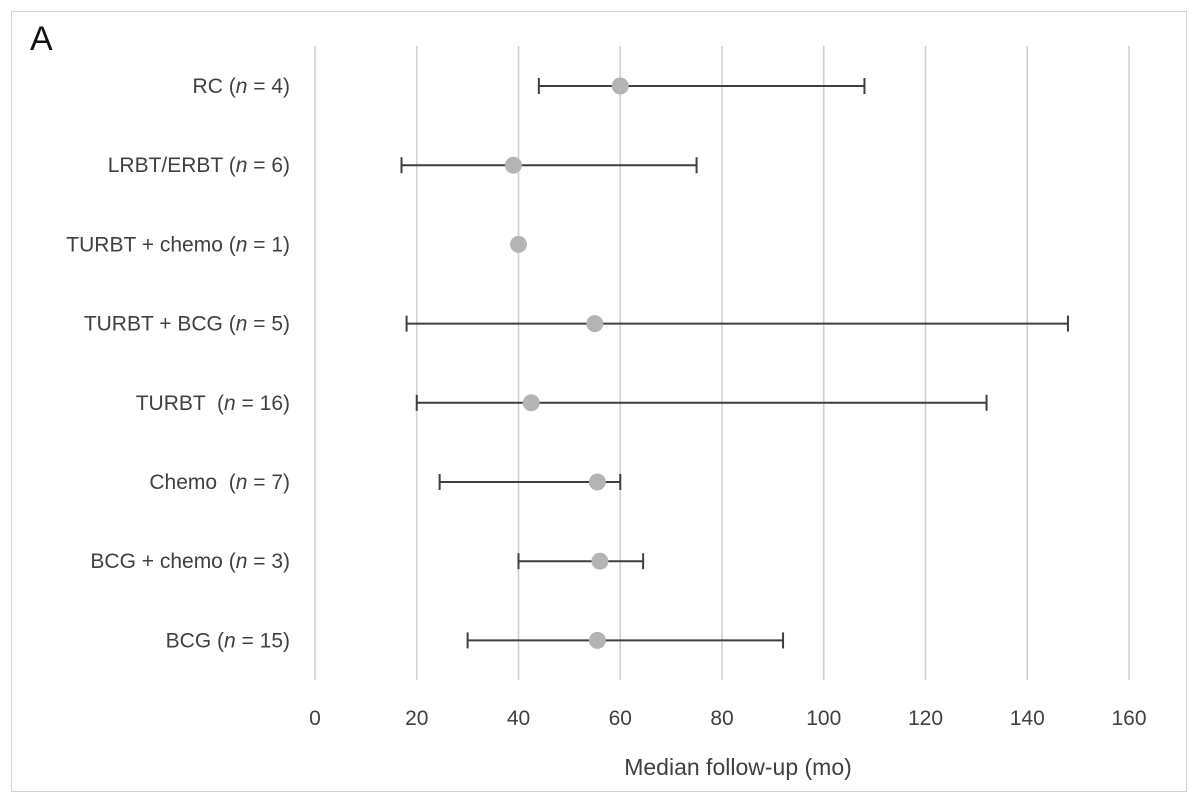 The width and height of the screenshot is (1200, 803). Describe the element at coordinates (315, 718) in the screenshot. I see `x-tick-label-0: 0` at that location.